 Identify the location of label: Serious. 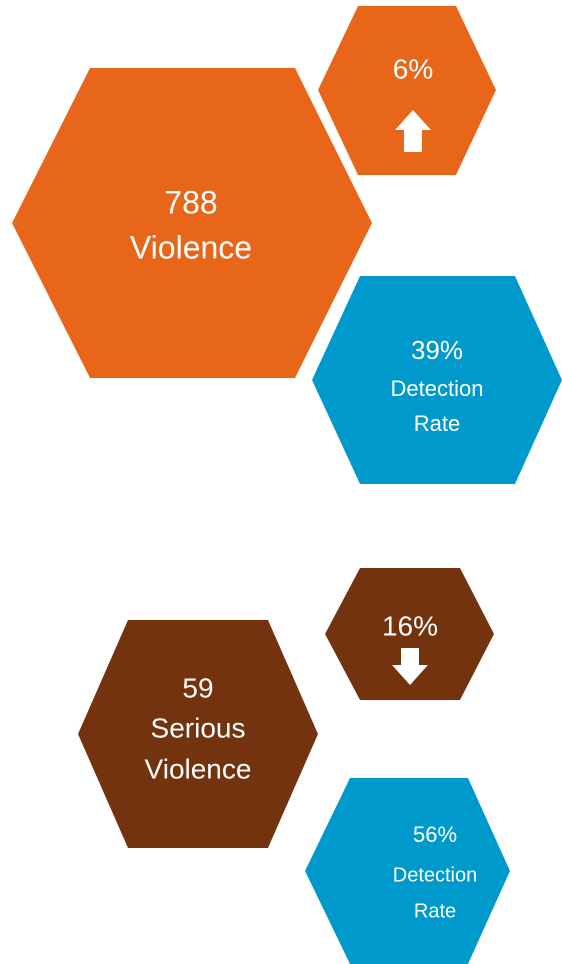
(198, 727).